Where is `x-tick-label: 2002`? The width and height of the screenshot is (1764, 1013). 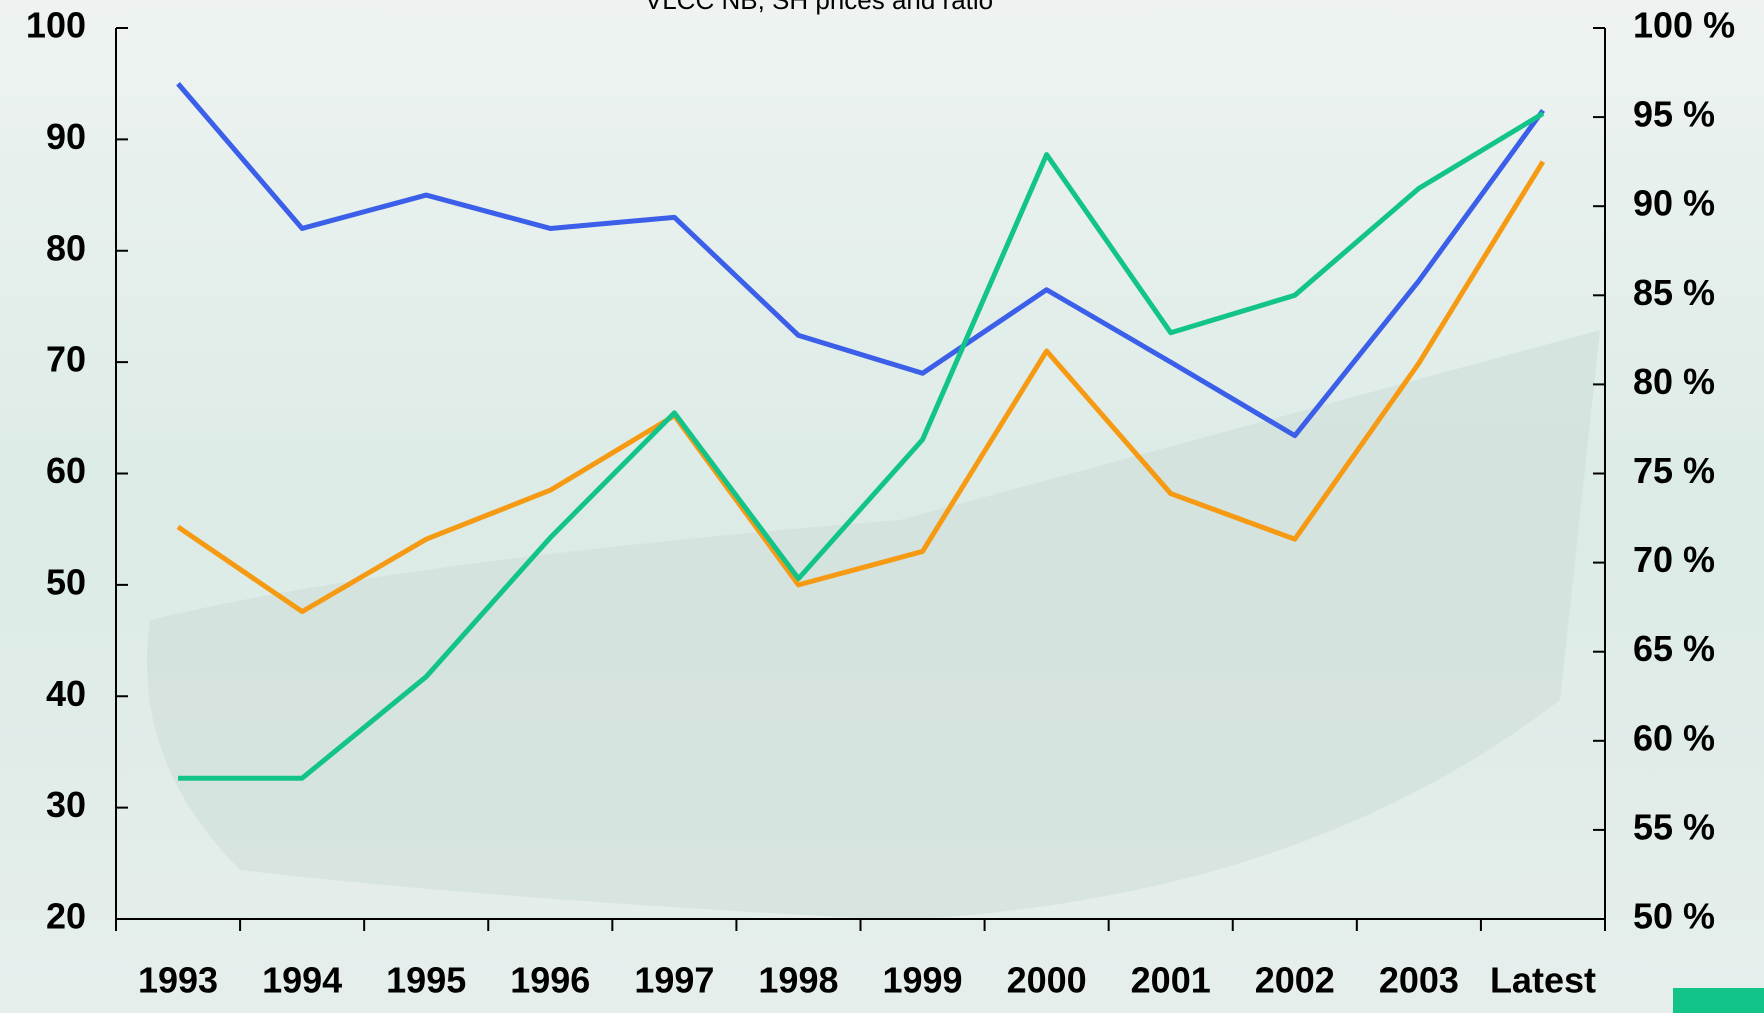
x-tick-label: 2002 is located at coordinates (1295, 980).